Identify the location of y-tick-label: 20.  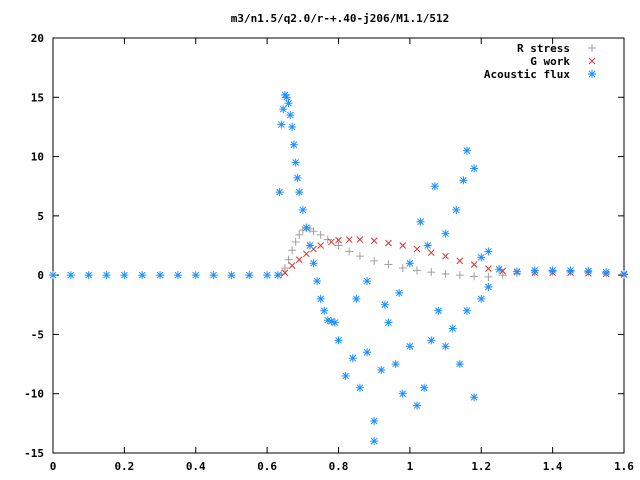
(37, 38).